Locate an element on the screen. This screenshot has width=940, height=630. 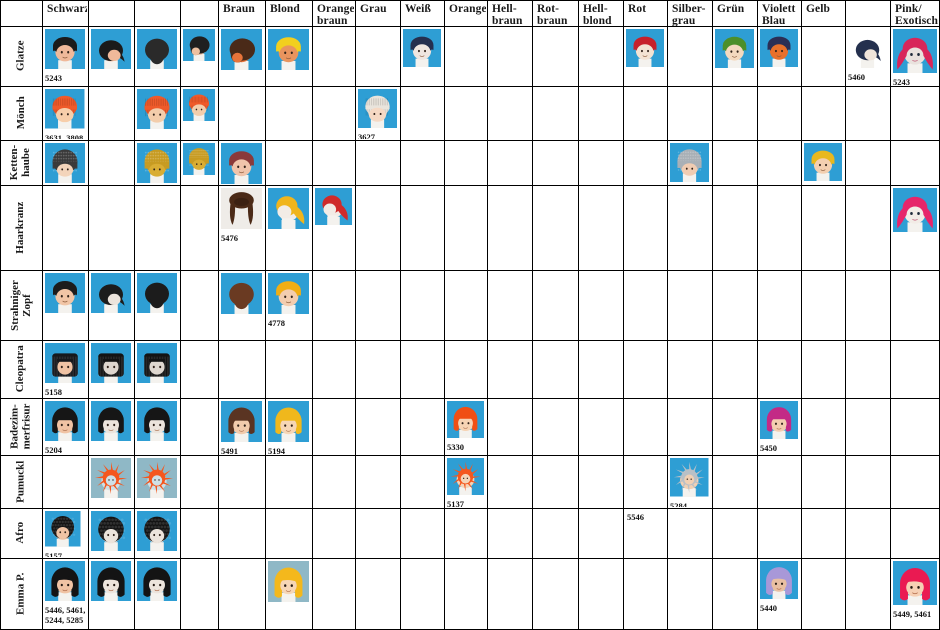
hair-sample-pink-exotic-head: 5243 is located at coordinates (915, 57).